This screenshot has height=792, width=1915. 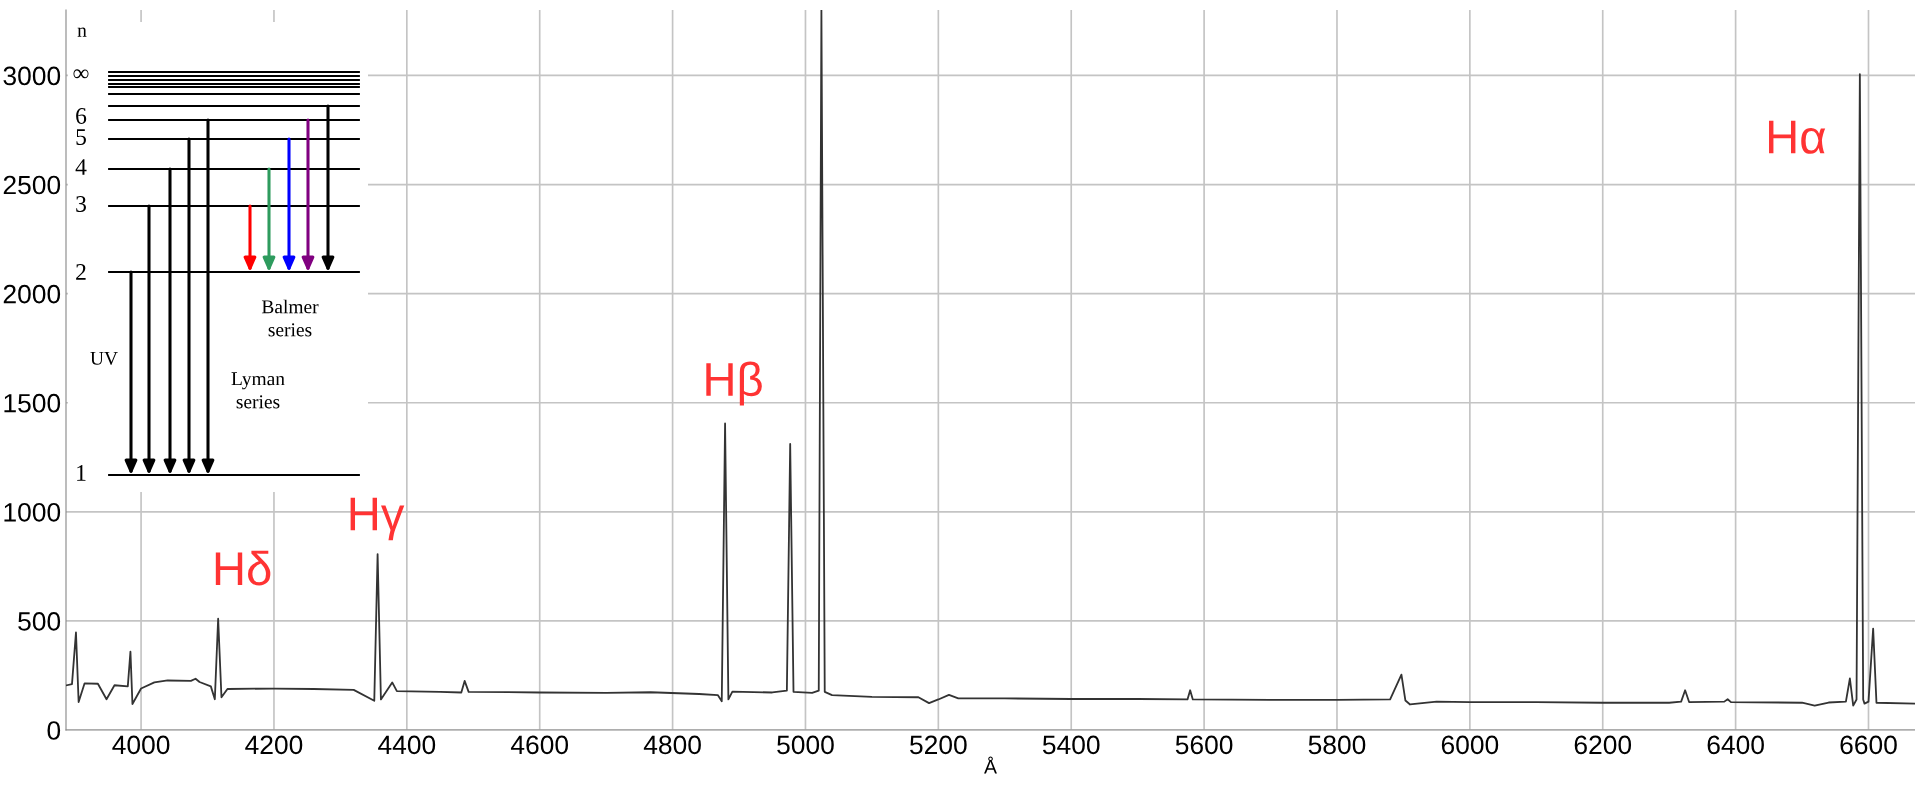 I want to click on x-tick-label: 6200, so click(x=1603, y=745).